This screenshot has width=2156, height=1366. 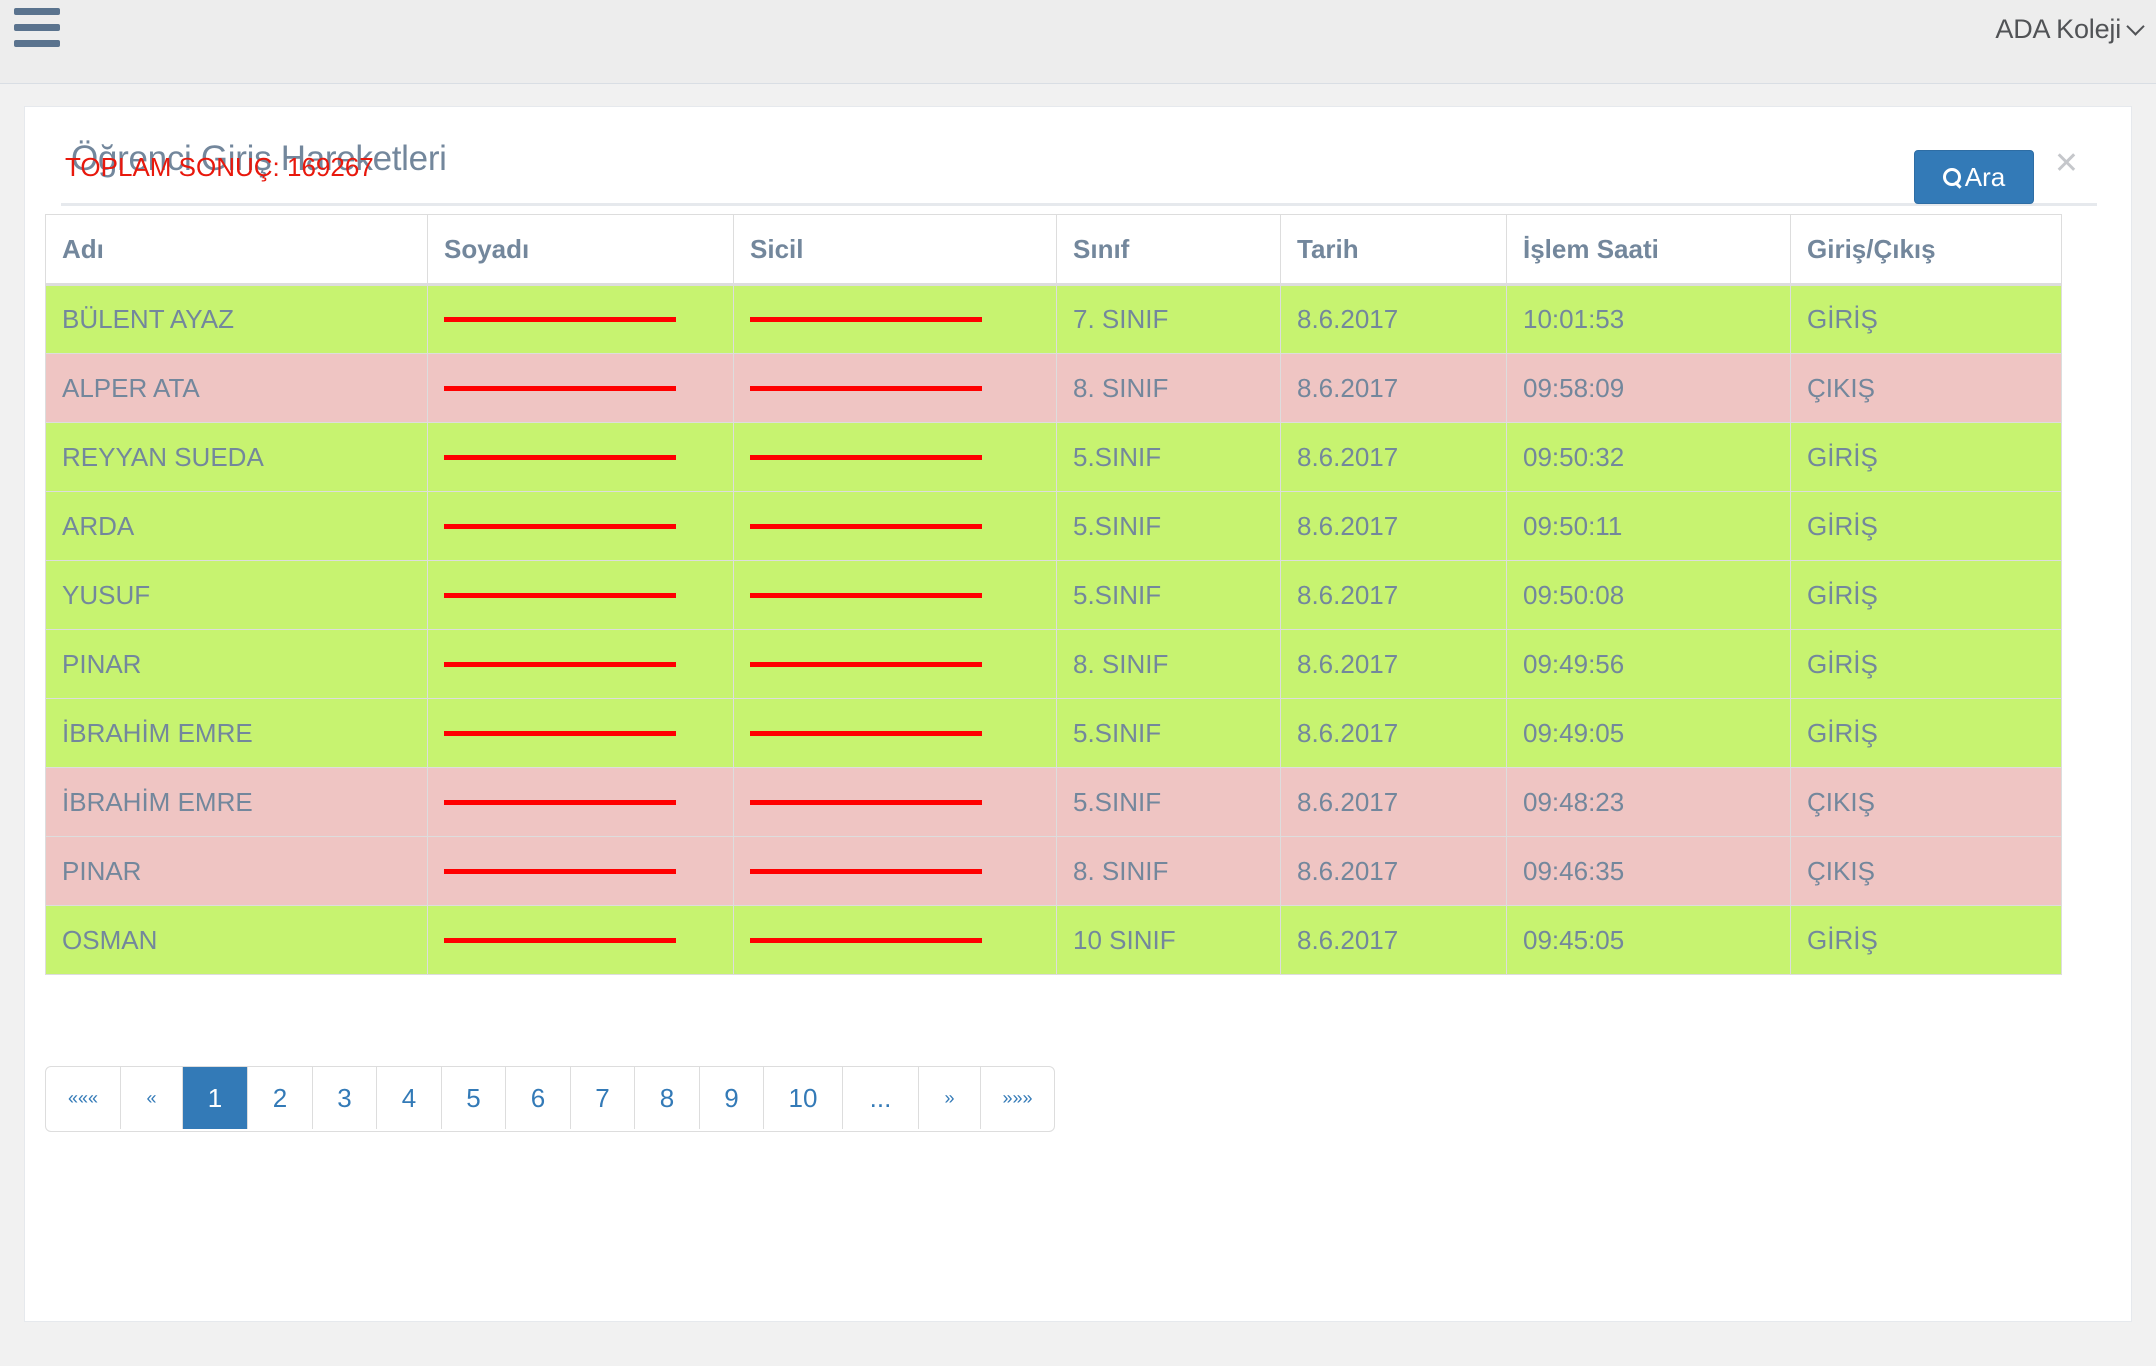 I want to click on table-row: REYYAN SUEDA 5.SINIF 8.6.2017 09:50:32 GİRİŞ, so click(x=1053, y=457).